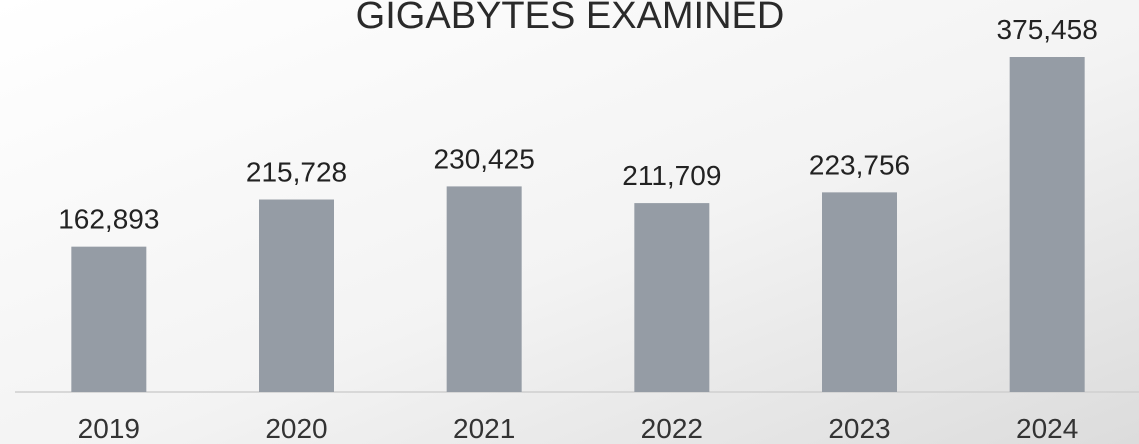 This screenshot has height=444, width=1139. I want to click on x-tick-label: 2021, so click(484, 428).